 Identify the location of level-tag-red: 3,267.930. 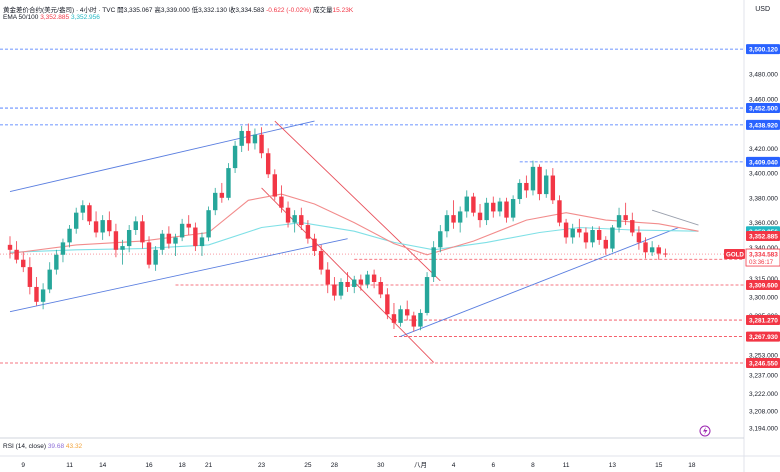
(763, 337).